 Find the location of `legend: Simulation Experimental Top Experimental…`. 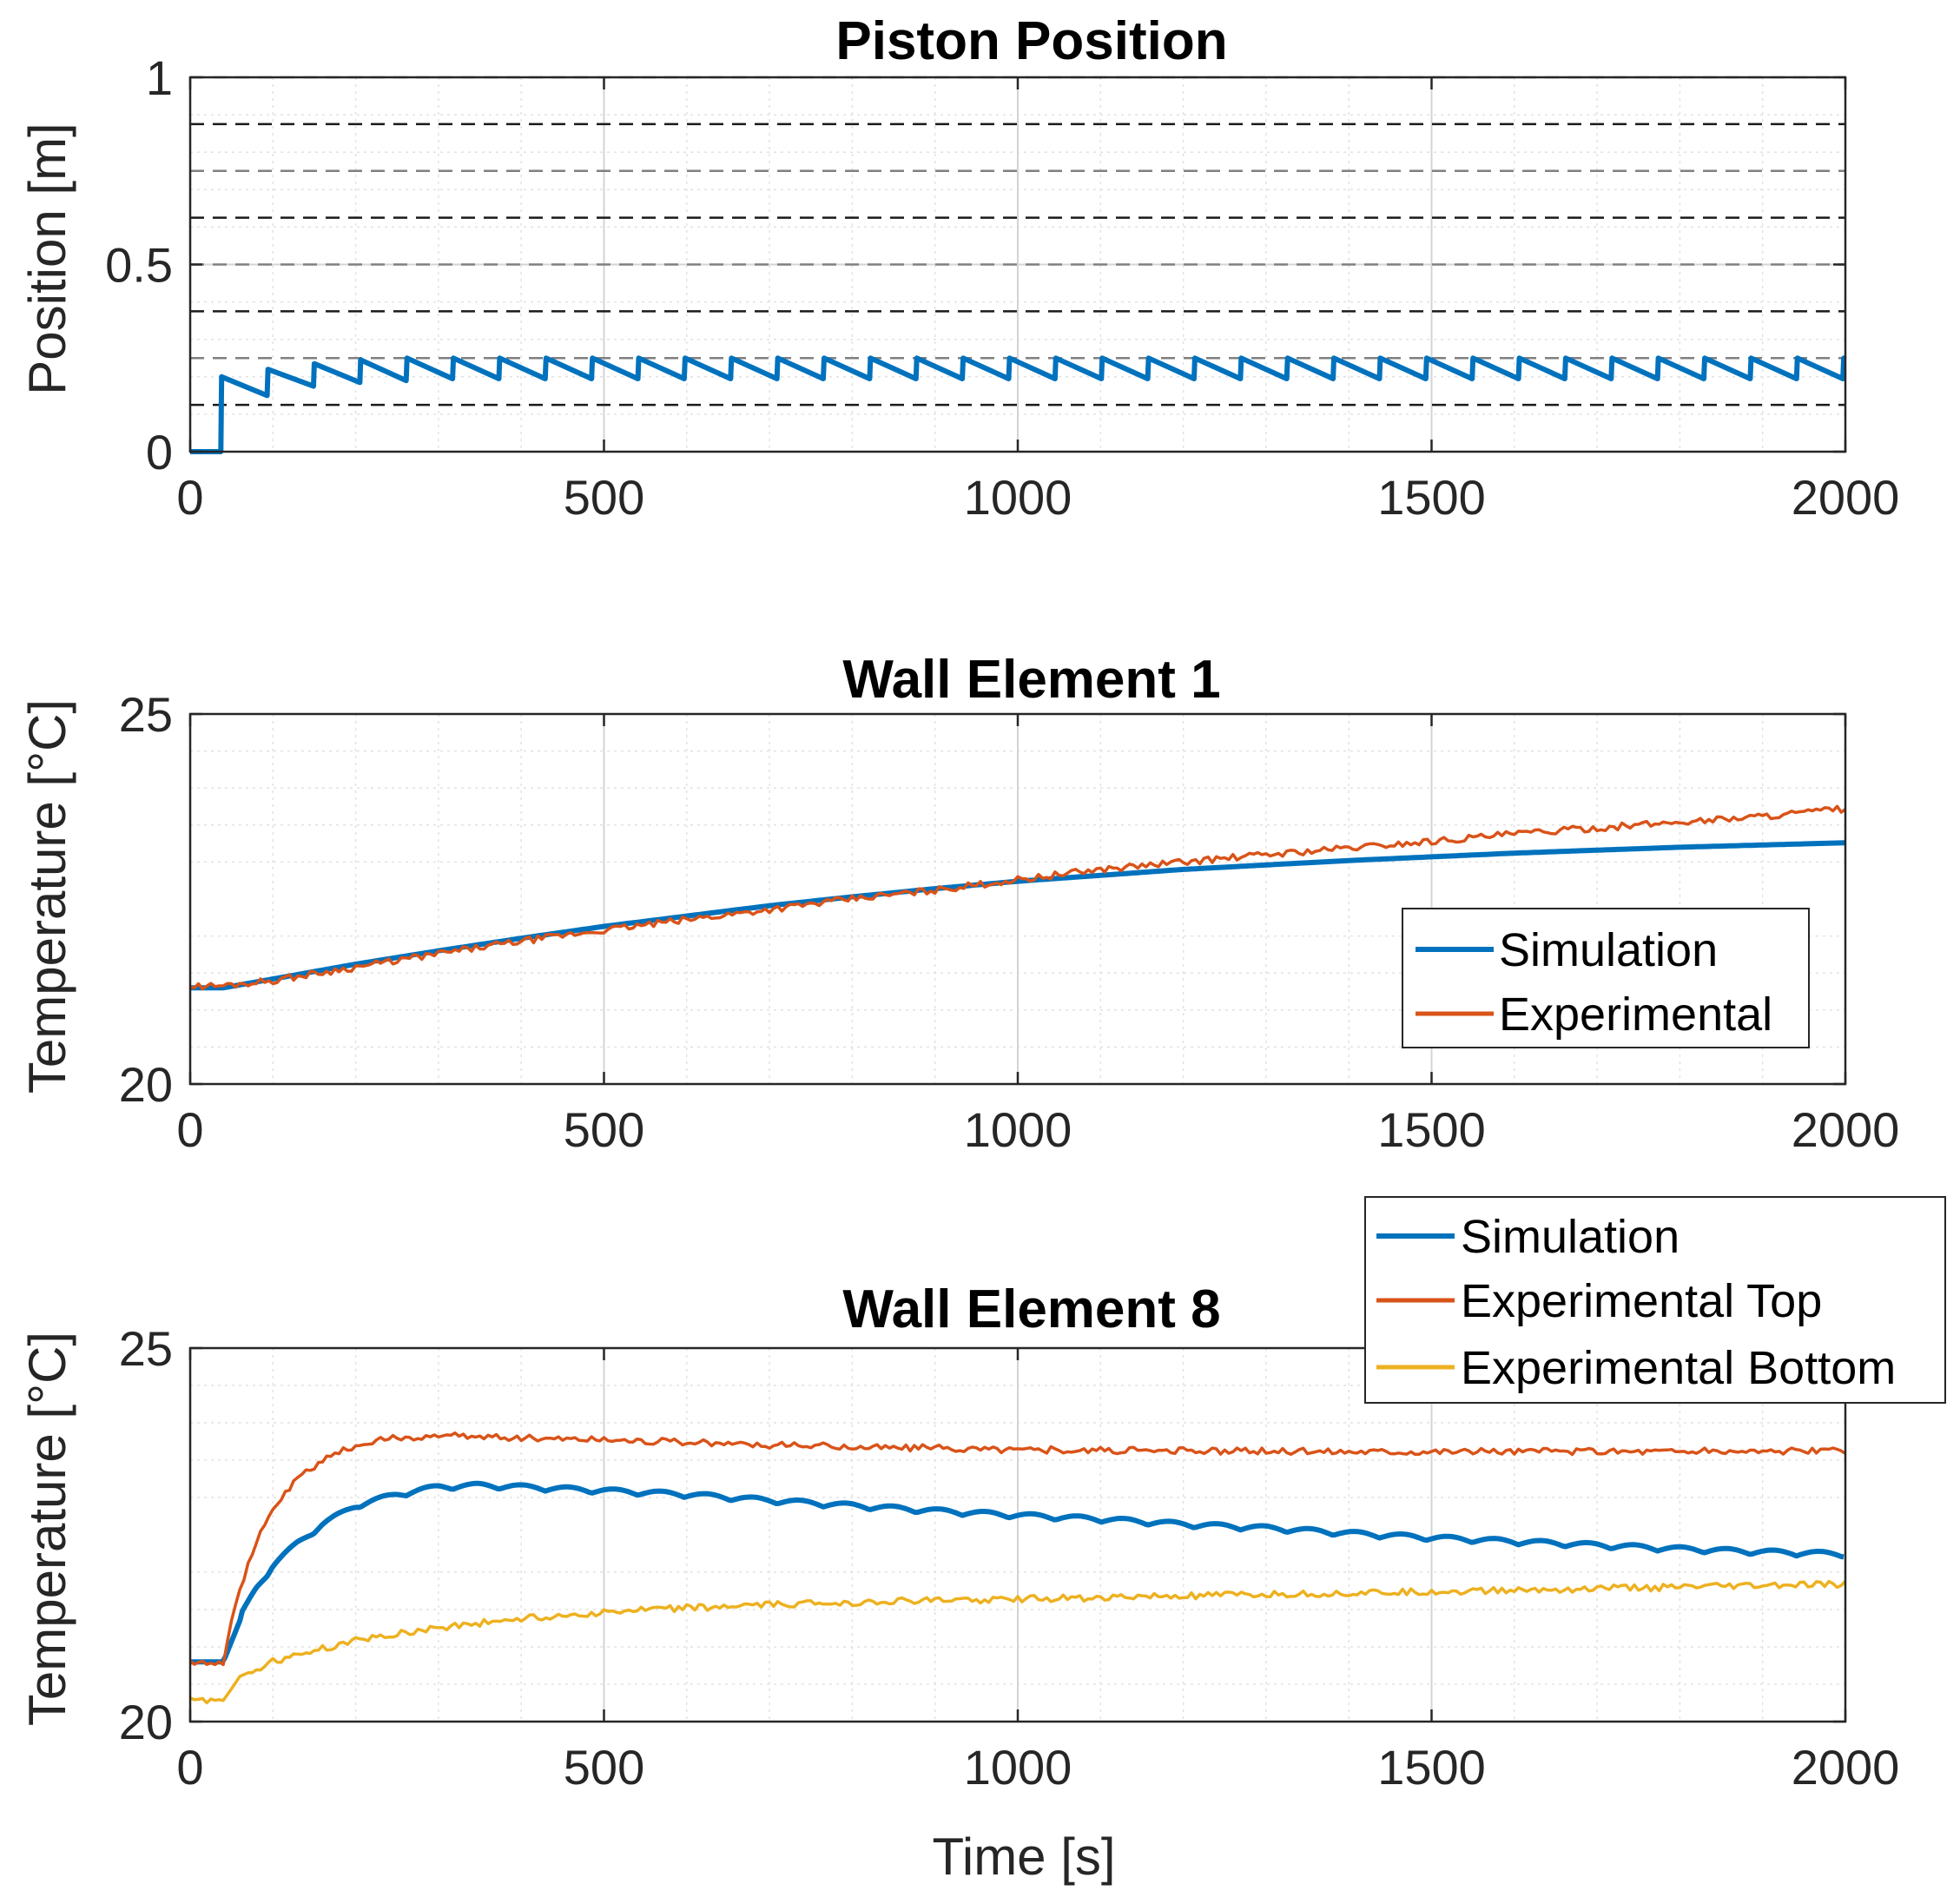

legend: Simulation Experimental Top Experimental… is located at coordinates (1655, 1300).